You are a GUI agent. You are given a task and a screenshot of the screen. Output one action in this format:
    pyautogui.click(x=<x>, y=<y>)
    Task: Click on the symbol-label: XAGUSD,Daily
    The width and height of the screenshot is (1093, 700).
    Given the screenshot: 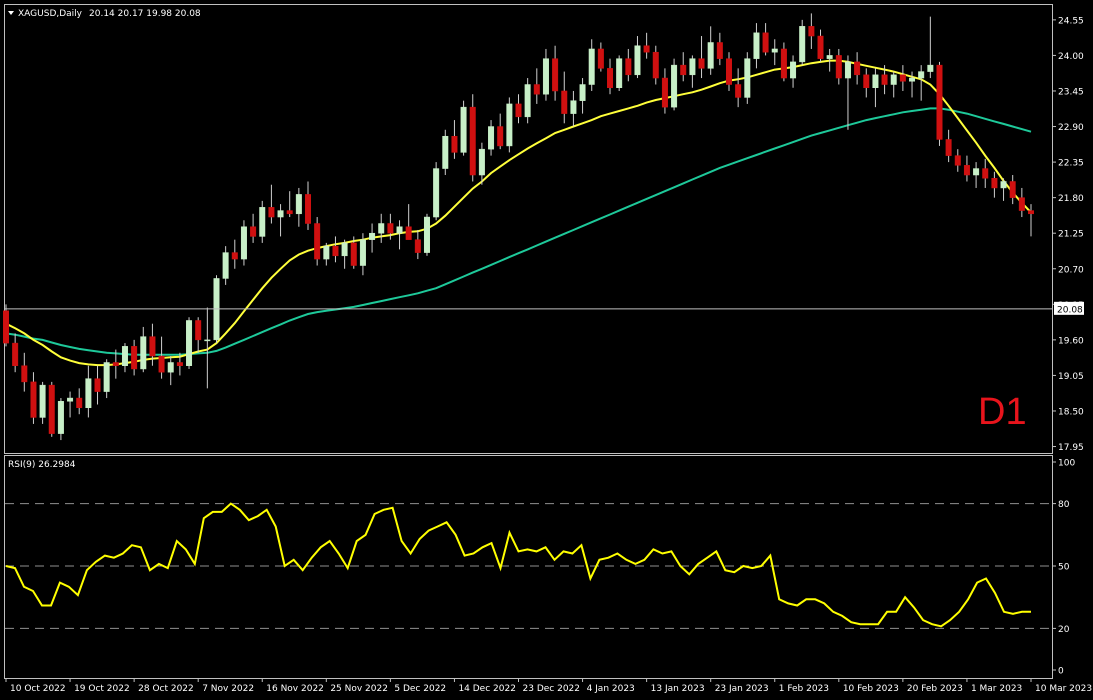 What is the action you would take?
    pyautogui.click(x=50, y=14)
    